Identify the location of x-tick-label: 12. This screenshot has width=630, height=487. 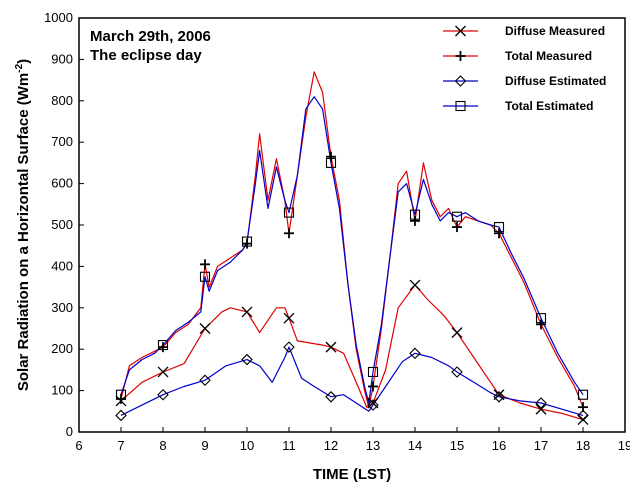
(331, 445).